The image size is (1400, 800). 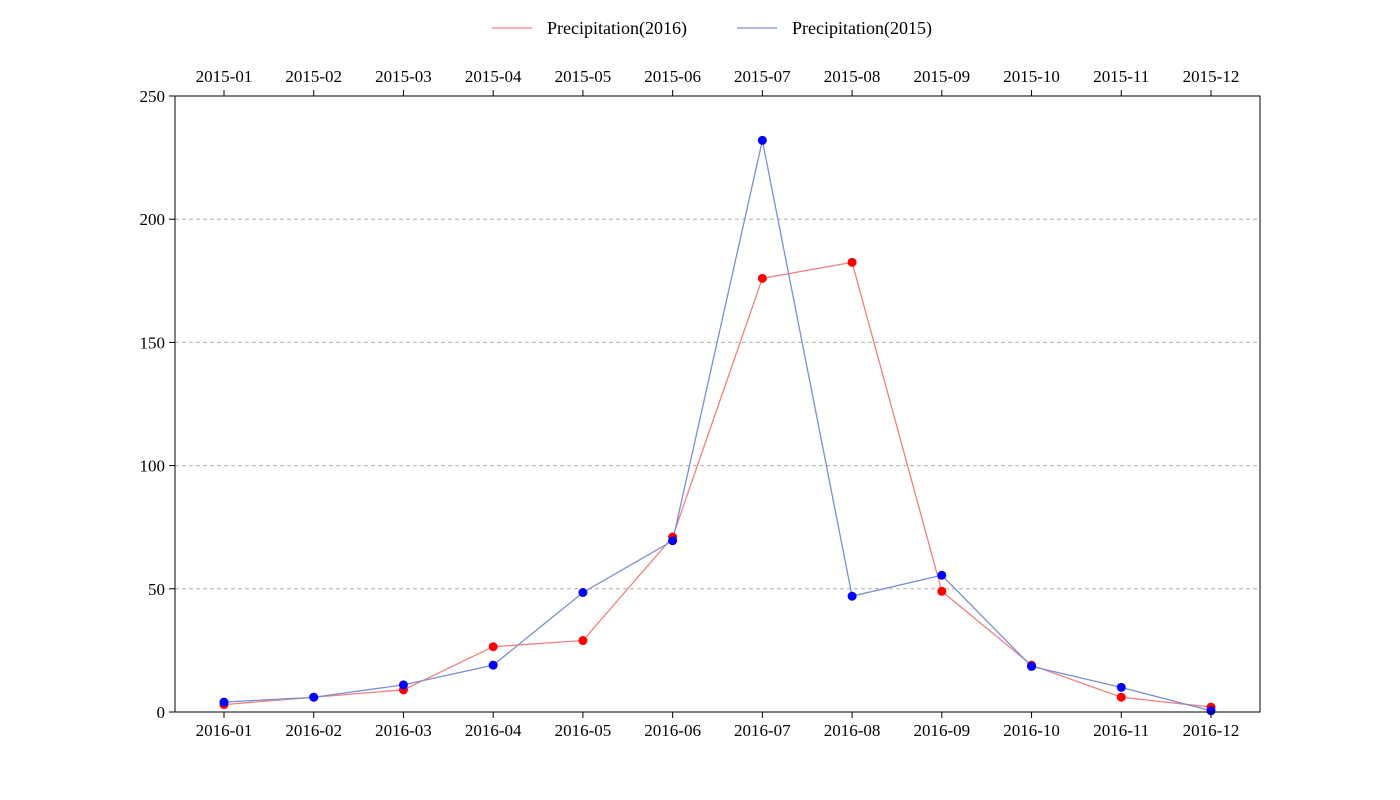 I want to click on x-tick-label-top: 2015-04, so click(x=493, y=76).